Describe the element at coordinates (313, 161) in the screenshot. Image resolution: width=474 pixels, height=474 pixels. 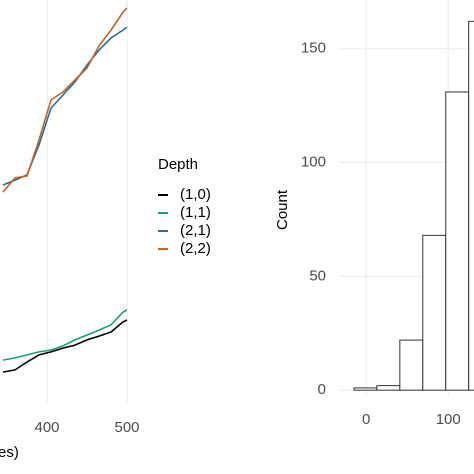
I see `y-tick-label: 100` at that location.